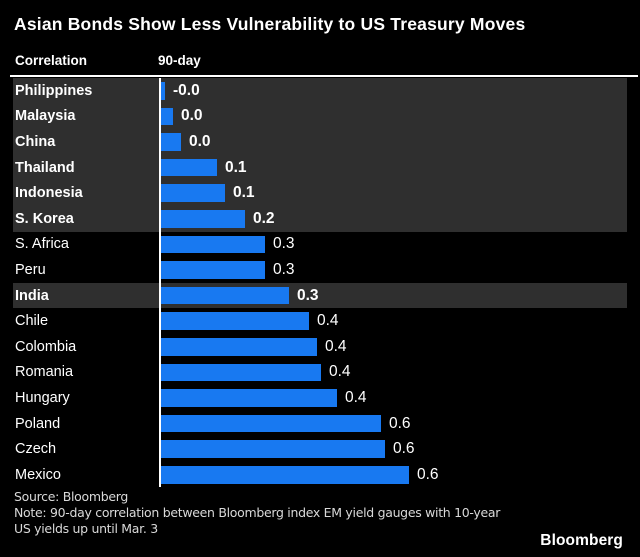 Image resolution: width=640 pixels, height=557 pixels. I want to click on legend: Correlation 90-day, so click(108, 62).